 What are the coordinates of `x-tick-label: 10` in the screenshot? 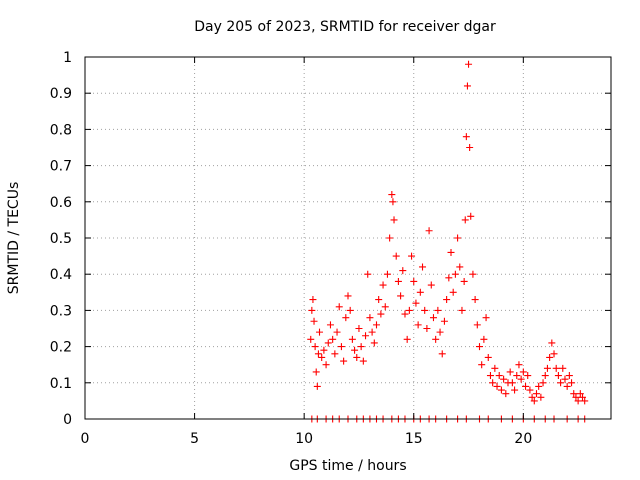 It's located at (304, 439).